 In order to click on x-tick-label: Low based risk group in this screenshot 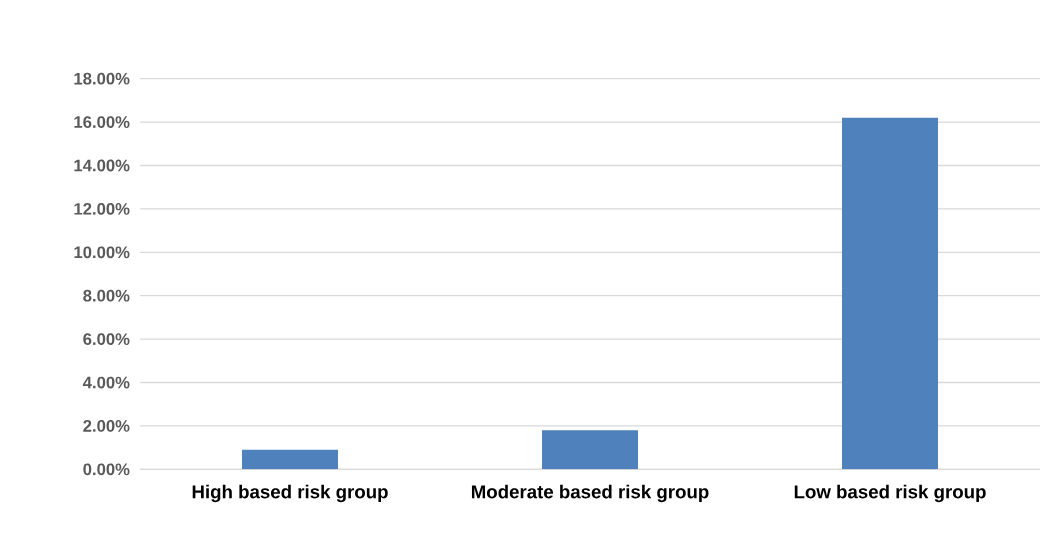, I will do `click(890, 493)`.